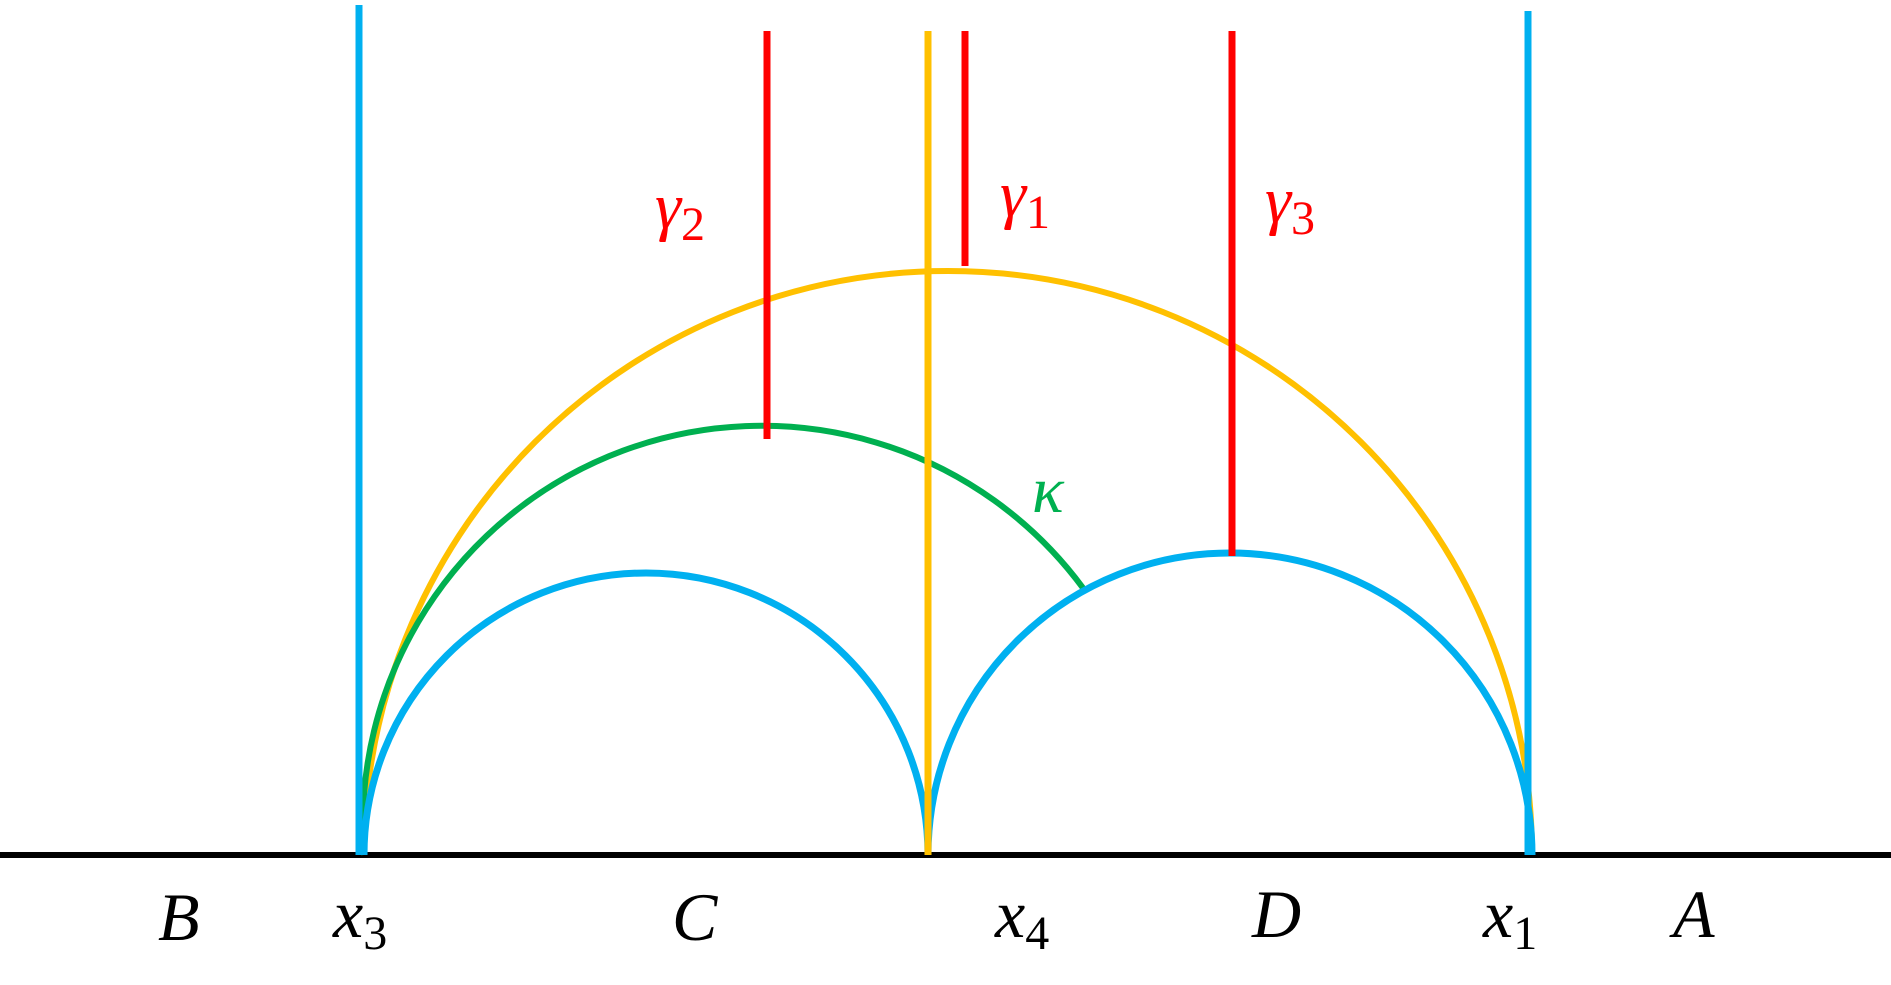 The height and width of the screenshot is (985, 1891). What do you see at coordinates (1037, 933) in the screenshot?
I see `x4-label-sub: 4` at bounding box center [1037, 933].